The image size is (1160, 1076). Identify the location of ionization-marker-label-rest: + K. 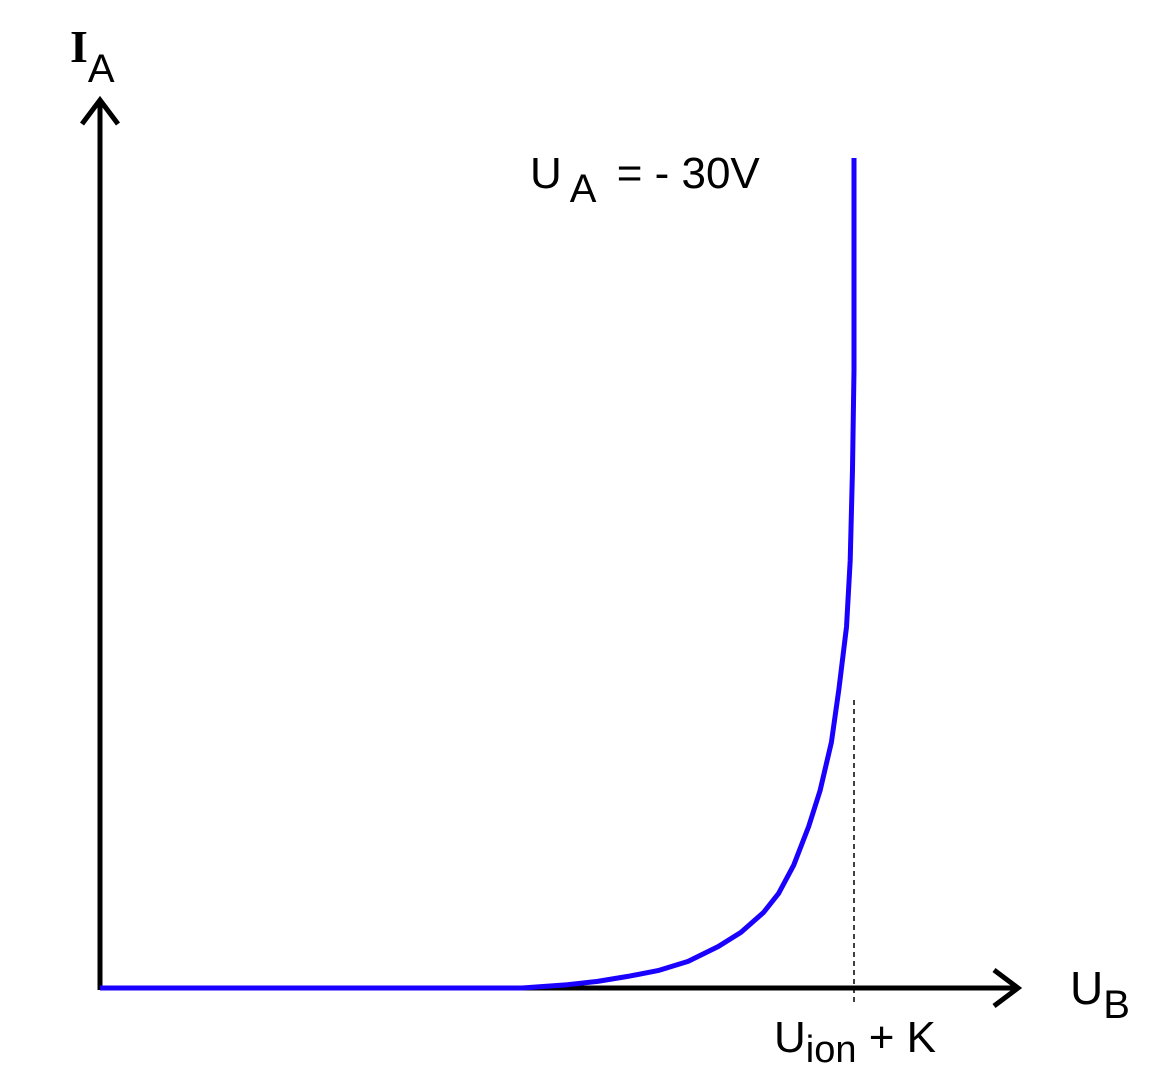
(897, 1037).